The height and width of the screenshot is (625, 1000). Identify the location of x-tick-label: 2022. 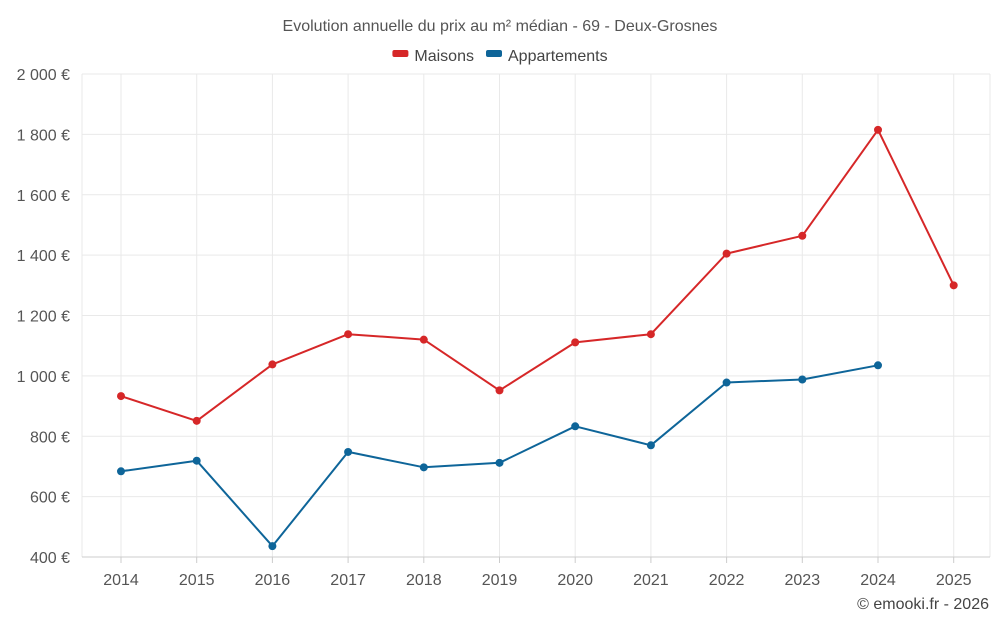
(727, 580).